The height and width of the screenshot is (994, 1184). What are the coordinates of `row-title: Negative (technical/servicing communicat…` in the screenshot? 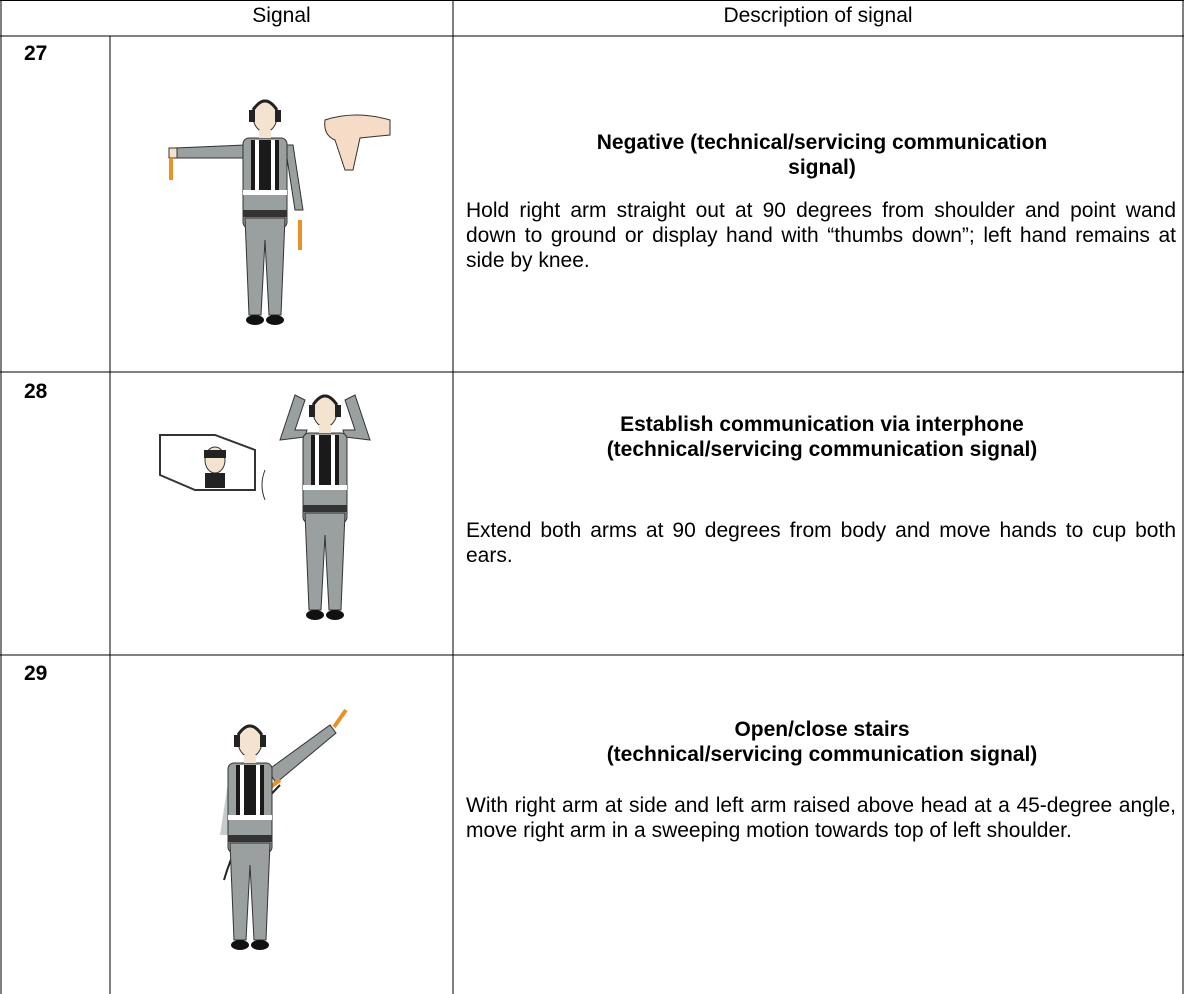 It's located at (822, 155).